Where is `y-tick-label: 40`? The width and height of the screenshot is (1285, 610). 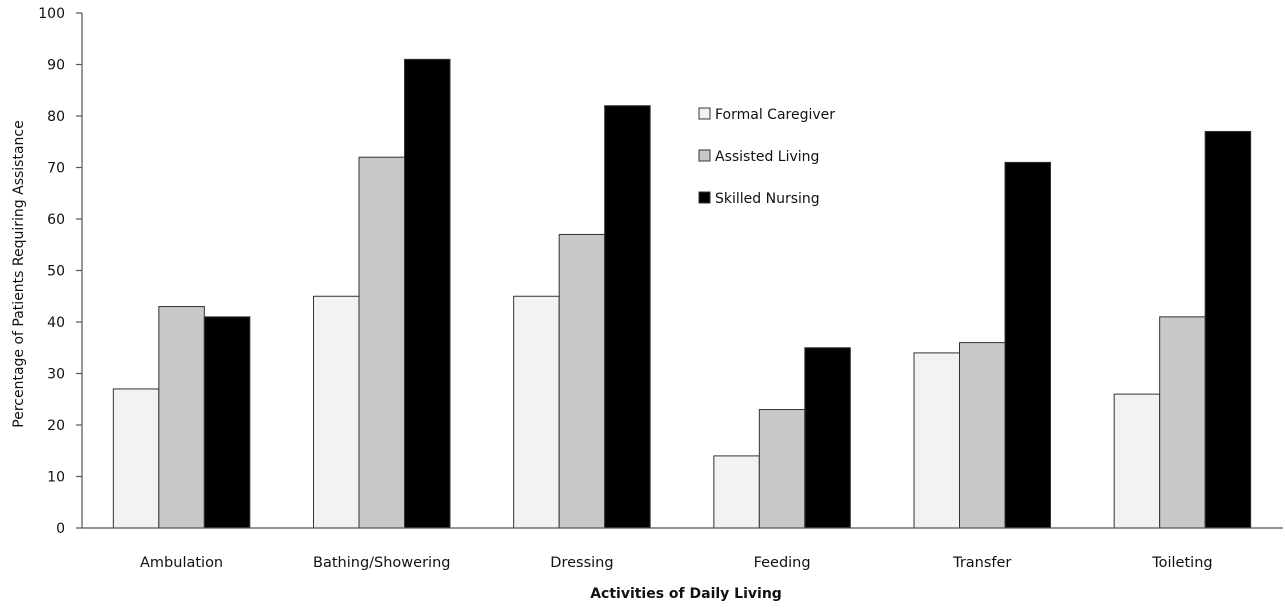 y-tick-label: 40 is located at coordinates (56, 323).